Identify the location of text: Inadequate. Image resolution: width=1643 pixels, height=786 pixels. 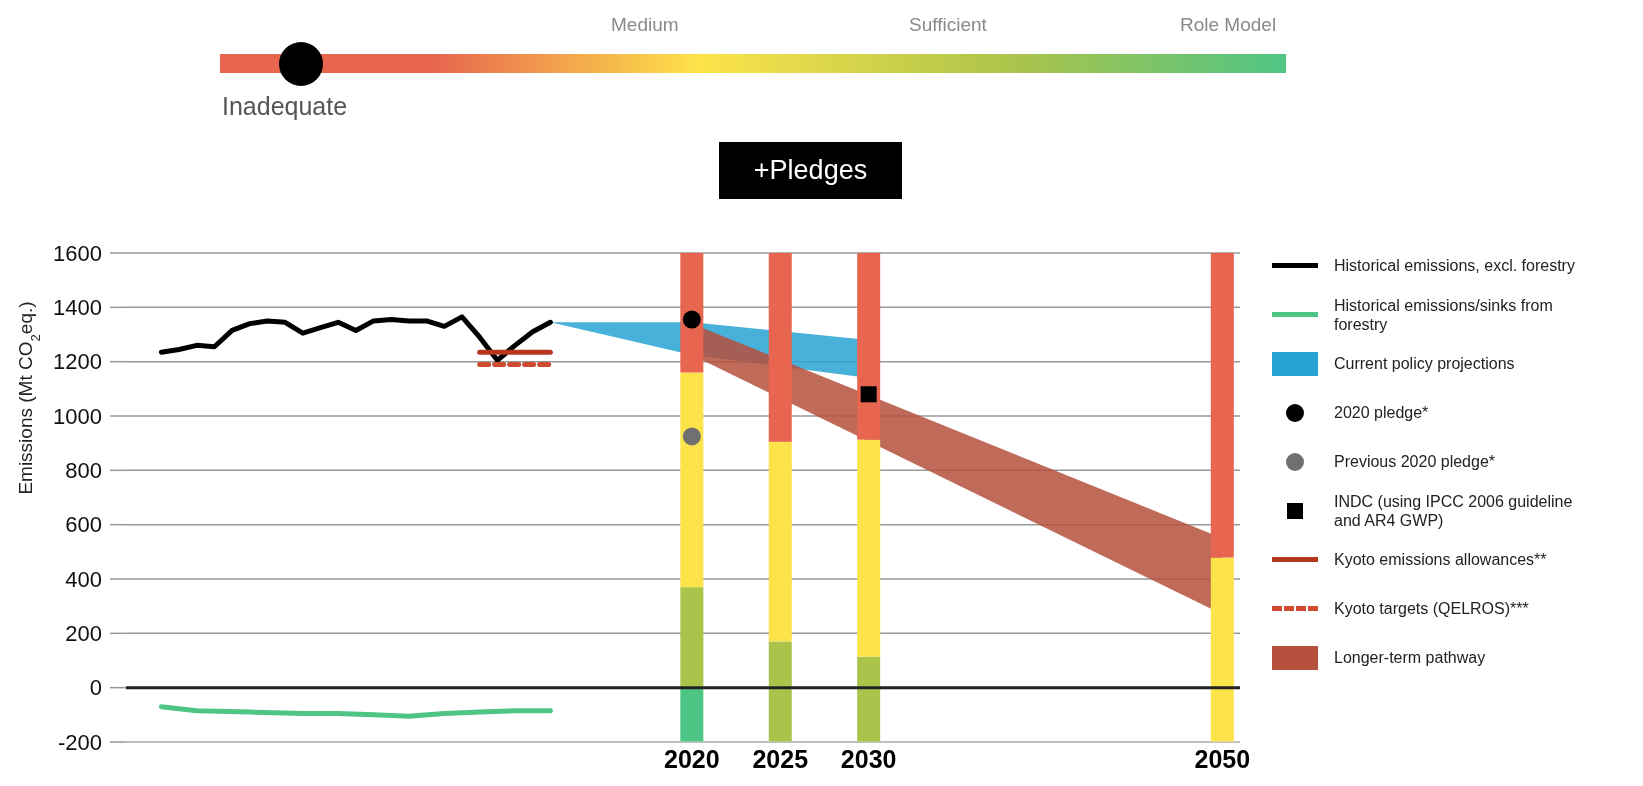
(285, 106).